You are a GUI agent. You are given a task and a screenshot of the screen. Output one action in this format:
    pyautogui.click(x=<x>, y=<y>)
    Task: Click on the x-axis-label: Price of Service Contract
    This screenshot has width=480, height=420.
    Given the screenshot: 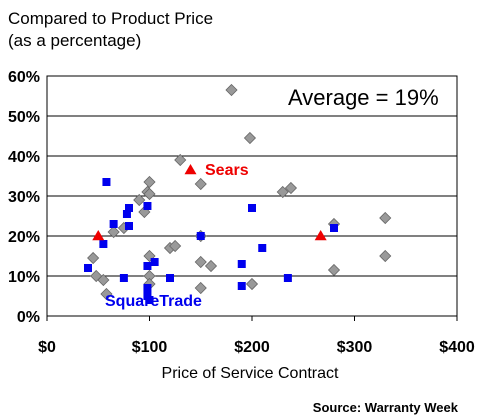 What is the action you would take?
    pyautogui.click(x=251, y=373)
    